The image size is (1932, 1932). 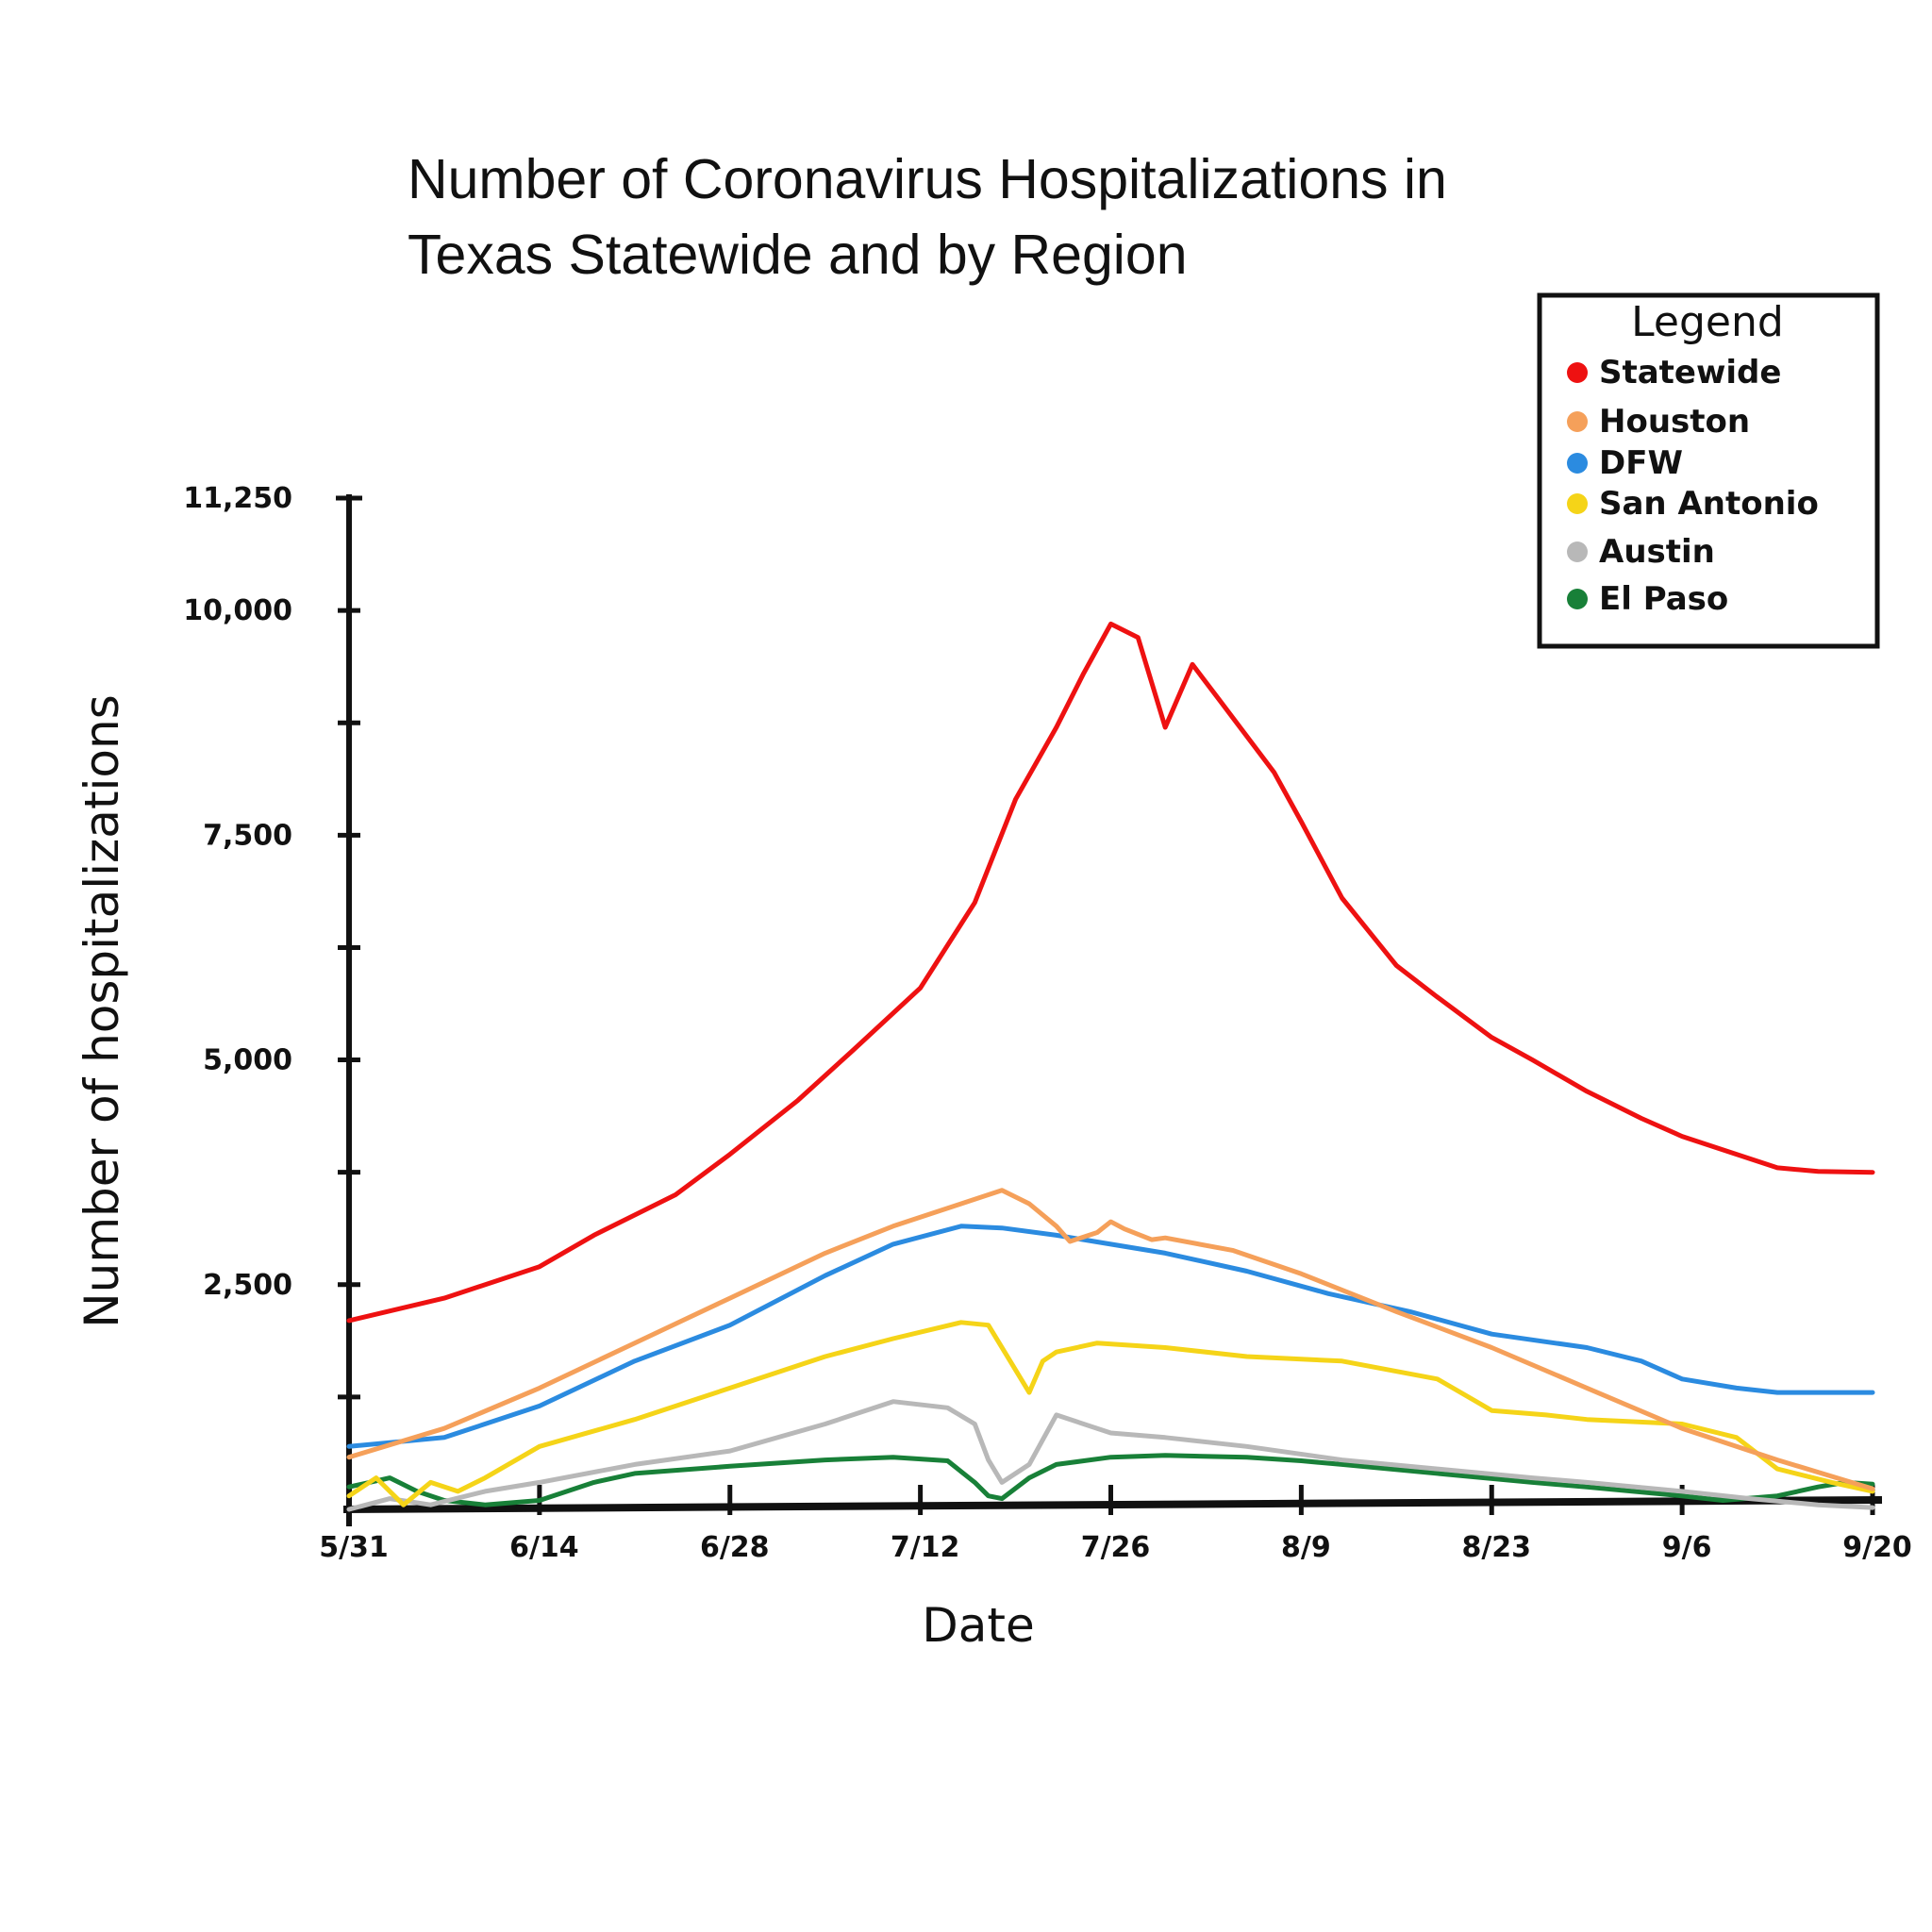 What do you see at coordinates (1708, 322) in the screenshot?
I see `legend-title: Legend` at bounding box center [1708, 322].